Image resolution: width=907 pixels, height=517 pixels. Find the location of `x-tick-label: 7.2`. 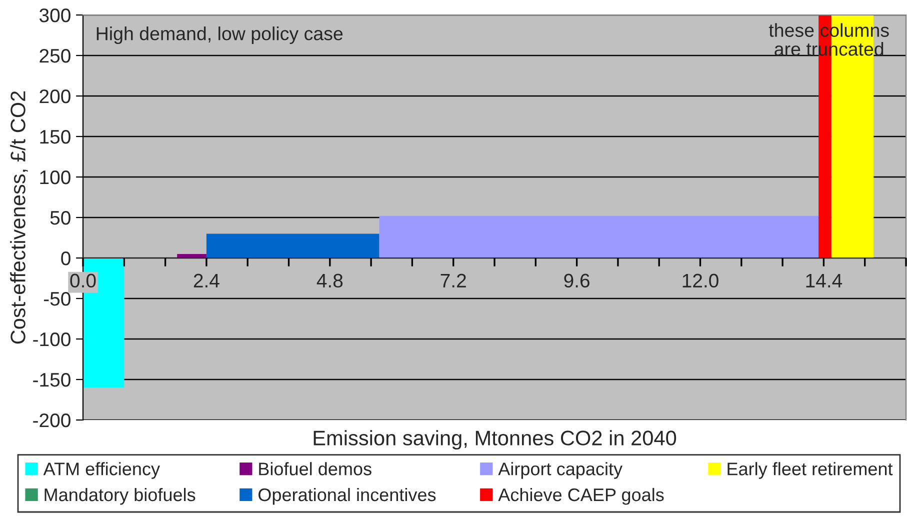

x-tick-label: 7.2 is located at coordinates (453, 281).